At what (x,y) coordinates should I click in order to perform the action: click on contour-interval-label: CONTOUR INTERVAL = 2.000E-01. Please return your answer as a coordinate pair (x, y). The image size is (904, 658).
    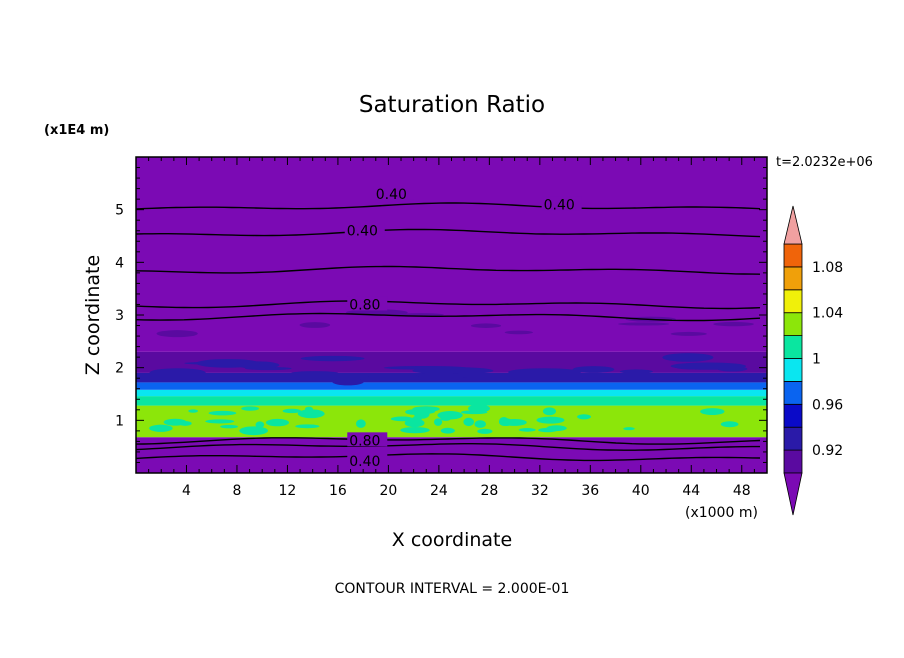
    Looking at the image, I should click on (452, 589).